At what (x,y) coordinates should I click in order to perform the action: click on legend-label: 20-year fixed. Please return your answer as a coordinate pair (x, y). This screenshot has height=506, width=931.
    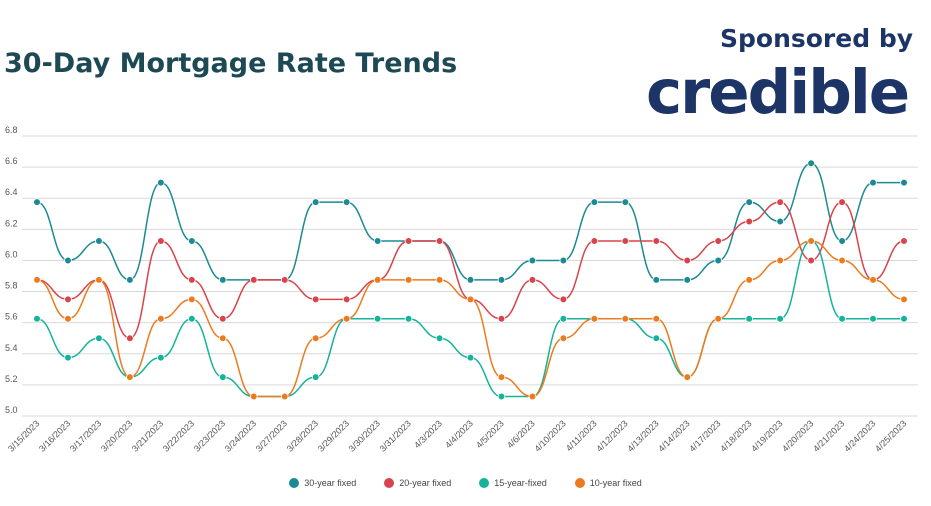
    Looking at the image, I should click on (425, 483).